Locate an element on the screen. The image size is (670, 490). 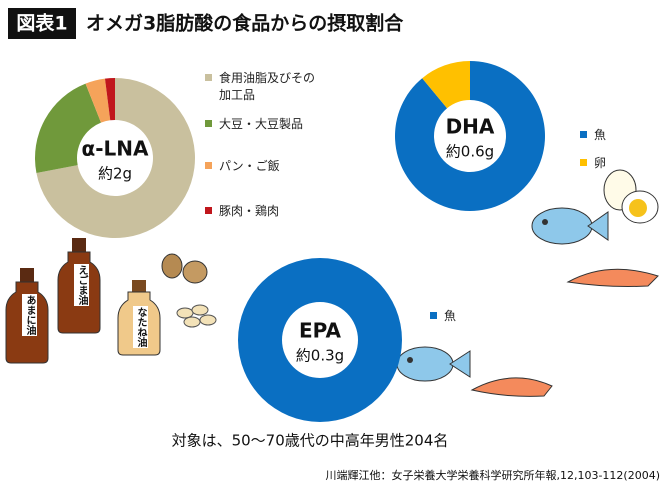
chart-title: オメガ3脂肪酸の食品からの摂取割合 is located at coordinates (245, 23).